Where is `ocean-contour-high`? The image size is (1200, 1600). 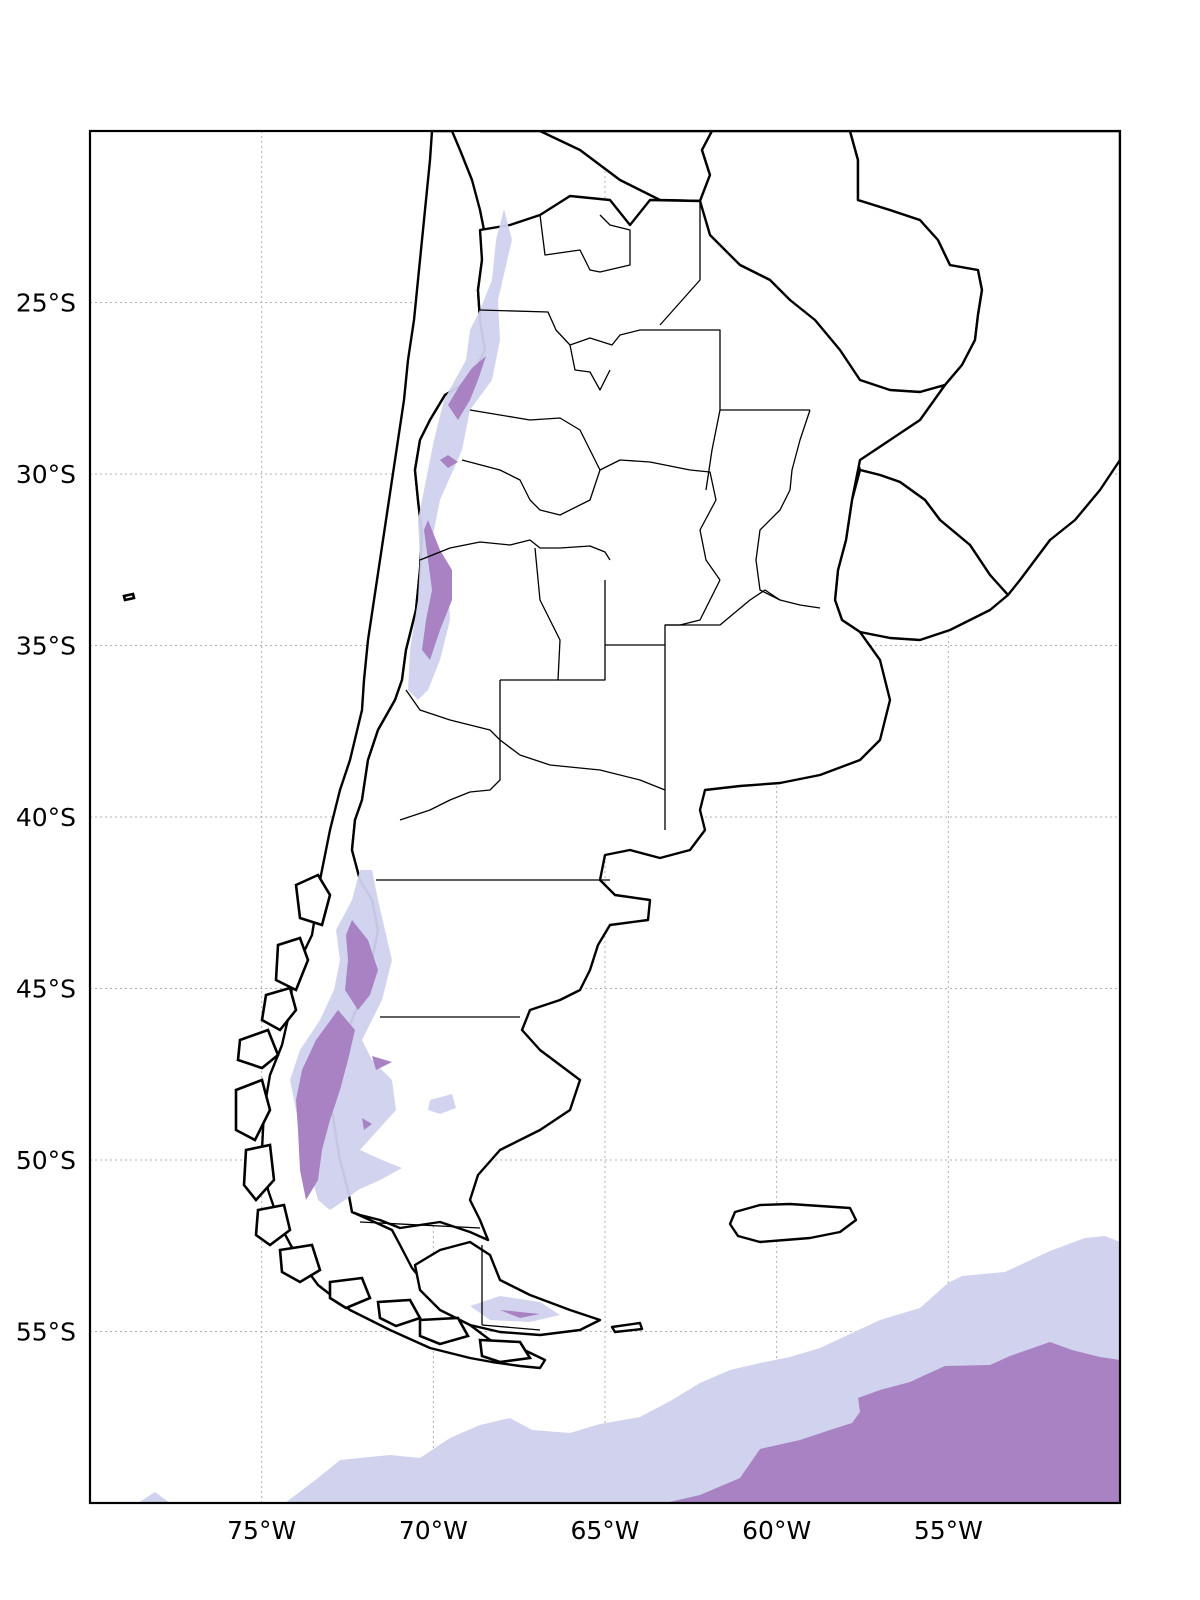 ocean-contour-high is located at coordinates (892, 1422).